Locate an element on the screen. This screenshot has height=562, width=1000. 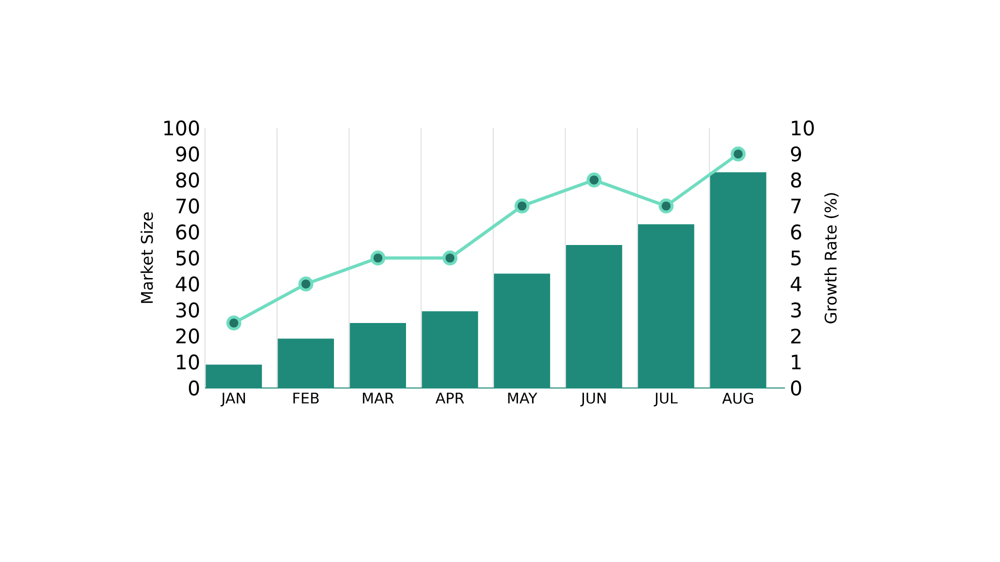
x-tick-label: APR is located at coordinates (450, 398).